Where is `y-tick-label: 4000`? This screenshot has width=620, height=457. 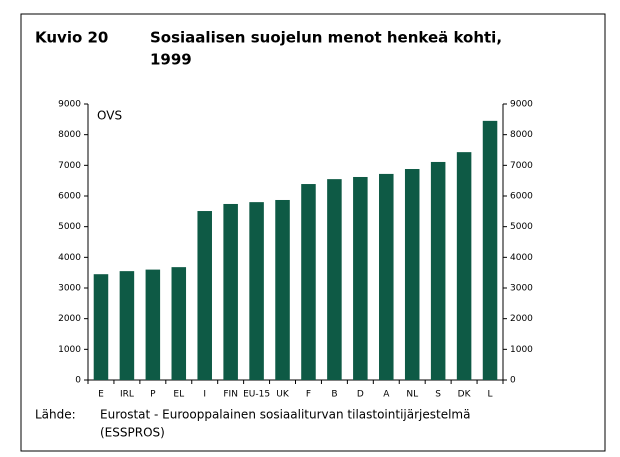
y-tick-label: 4000 is located at coordinates (69, 258).